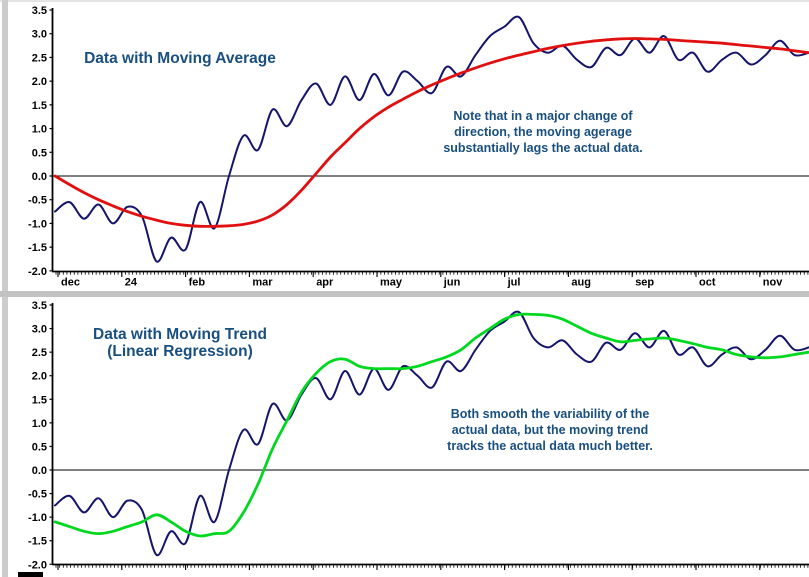 The image size is (809, 577). I want to click on x-tick-label: feb, so click(197, 283).